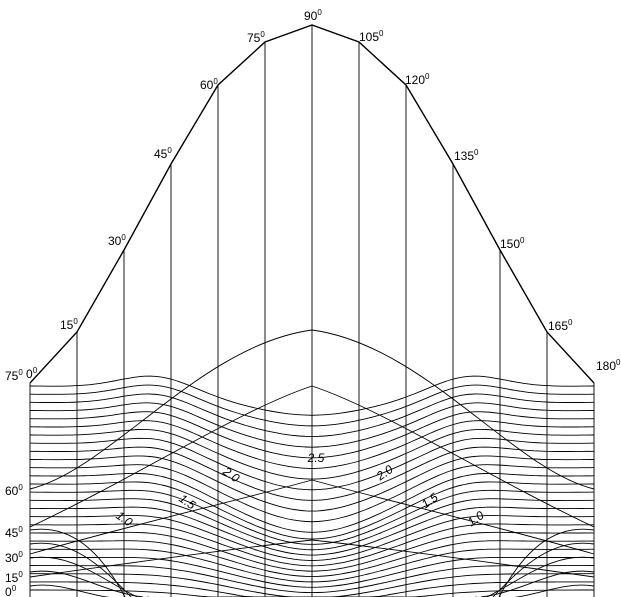 This screenshot has height=597, width=621. I want to click on longitude-label: 00, so click(32, 373).